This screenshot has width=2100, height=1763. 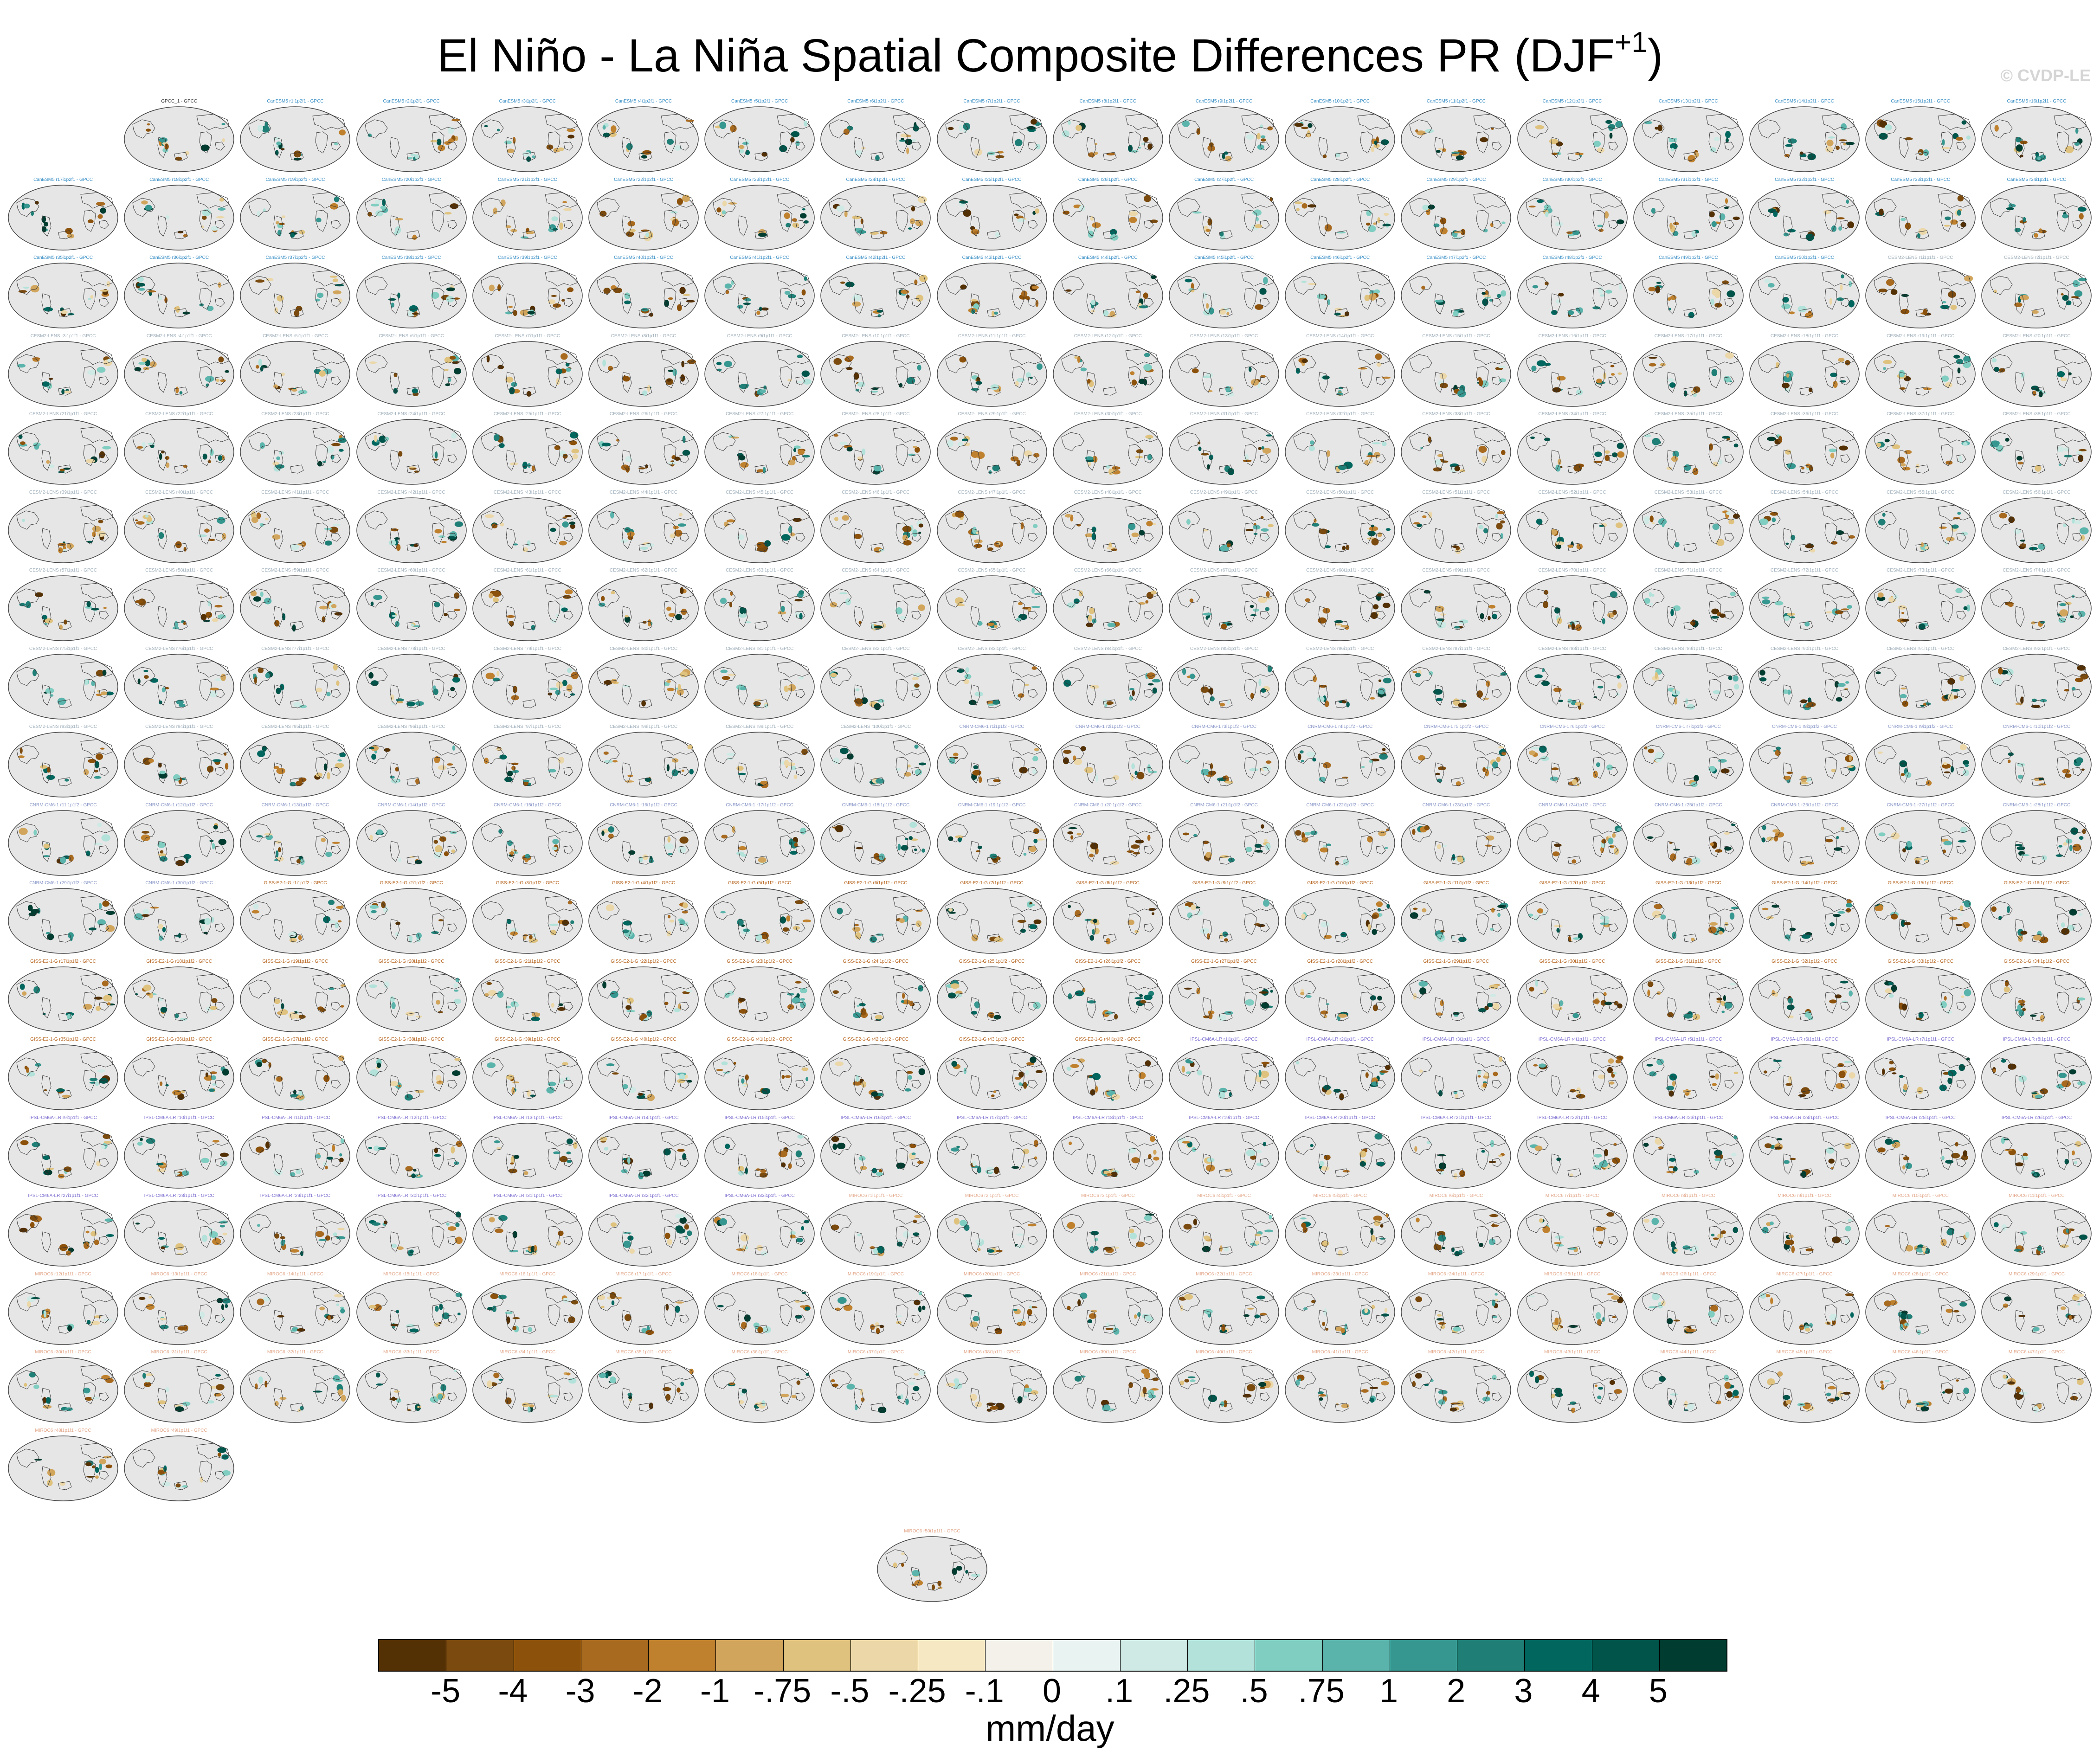 What do you see at coordinates (992, 371) in the screenshot?
I see `map-panel: CESM2-LENS r11i1p1f1 - GPCC` at bounding box center [992, 371].